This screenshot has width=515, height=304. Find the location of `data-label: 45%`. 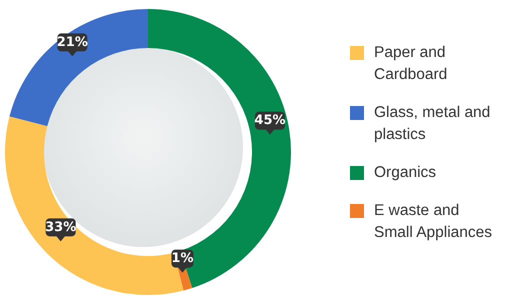

data-label: 45% is located at coordinates (270, 120).